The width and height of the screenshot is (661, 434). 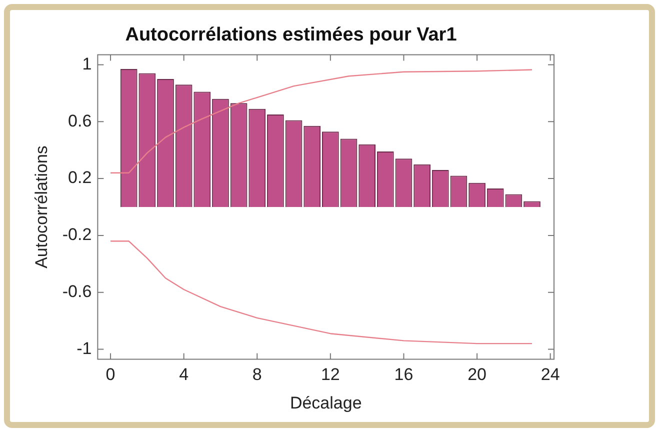 What do you see at coordinates (326, 402) in the screenshot?
I see `x-axis-title: Décalage` at bounding box center [326, 402].